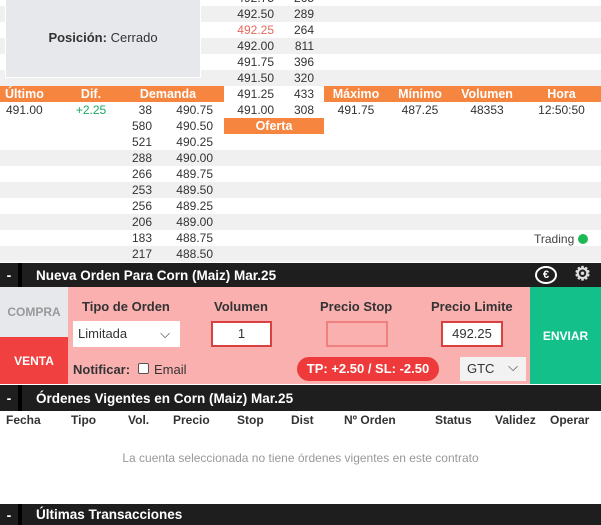 Image resolution: width=601 pixels, height=525 pixels. Describe the element at coordinates (143, 368) in the screenshot. I see `email-checkbox` at that location.